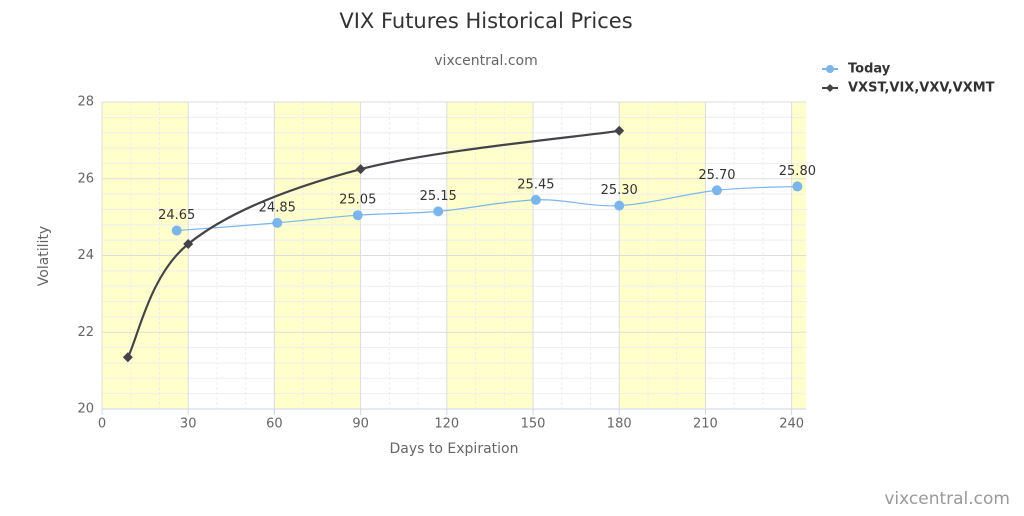 The height and width of the screenshot is (516, 1024). Describe the element at coordinates (44, 256) in the screenshot. I see `y-axis-label: Volatility` at that location.